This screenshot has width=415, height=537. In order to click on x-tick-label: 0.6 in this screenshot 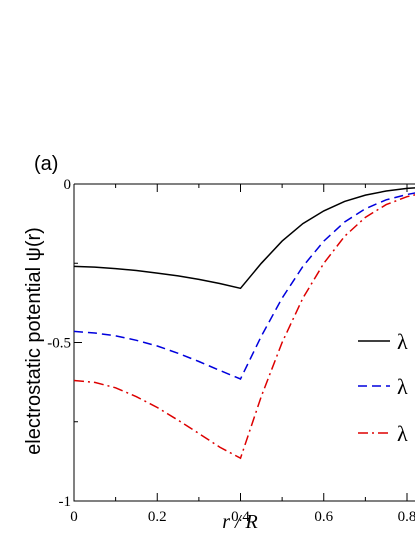, I will do `click(323, 517)`.